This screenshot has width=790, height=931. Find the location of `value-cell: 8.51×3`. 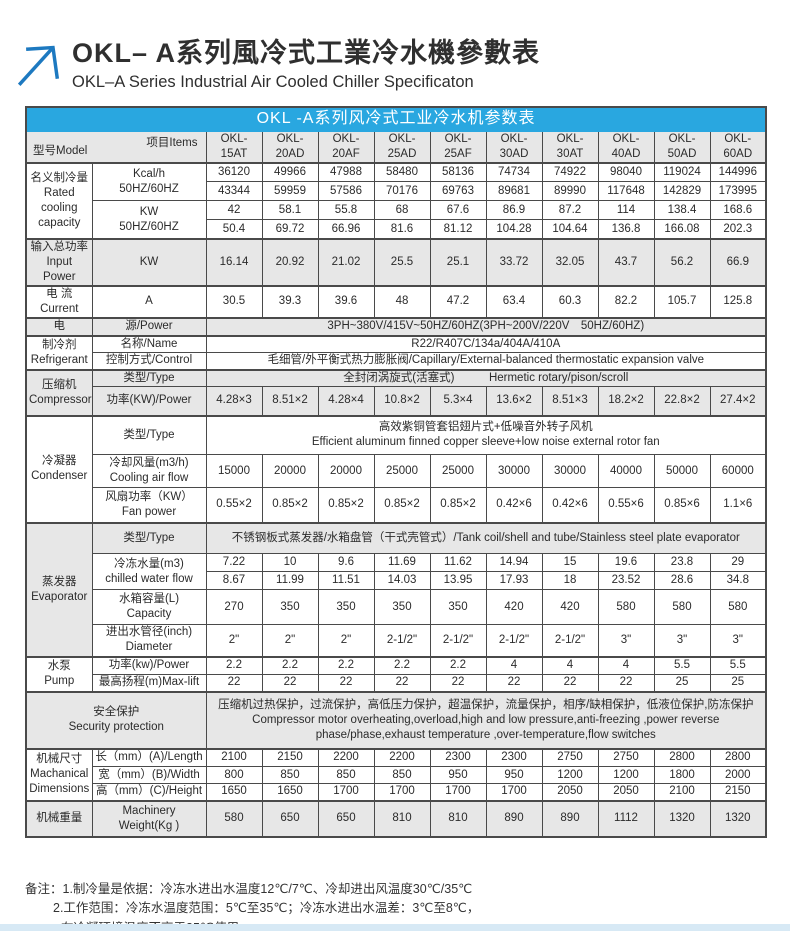

value-cell: 8.51×3 is located at coordinates (570, 401).